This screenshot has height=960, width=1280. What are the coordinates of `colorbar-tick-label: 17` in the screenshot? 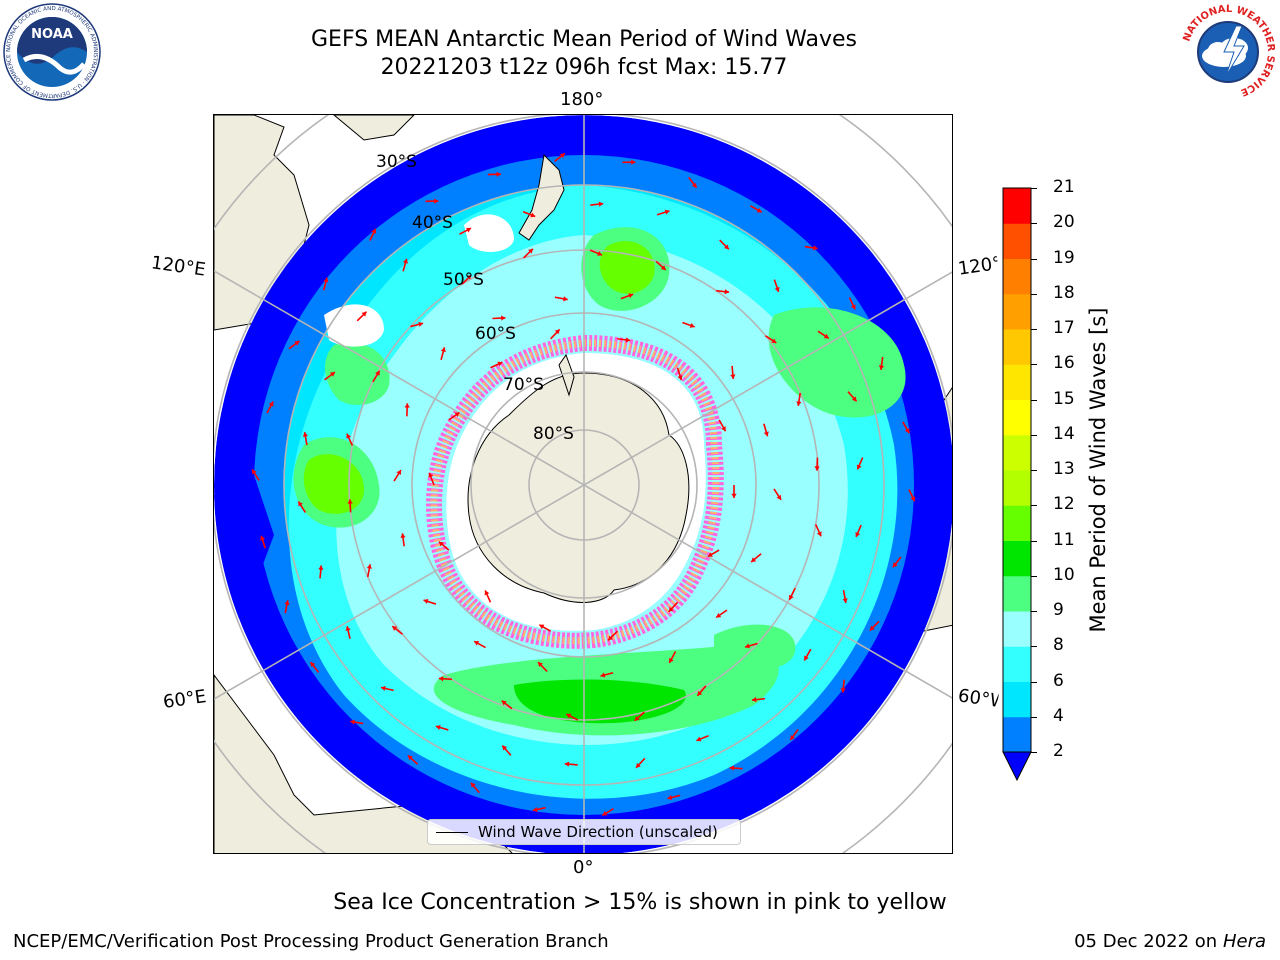 It's located at (1064, 328).